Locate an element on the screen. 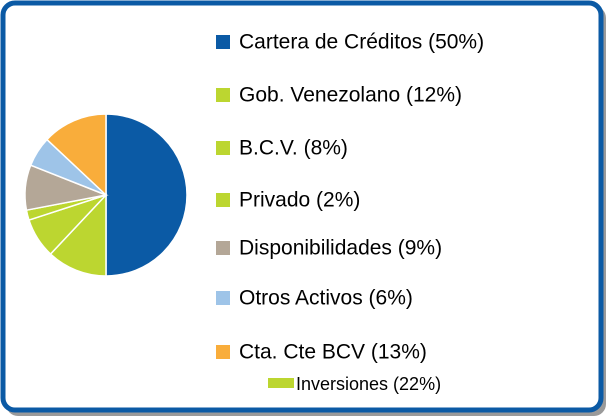 The height and width of the screenshot is (419, 609). legend-label: Otros Activos (6%) is located at coordinates (326, 298).